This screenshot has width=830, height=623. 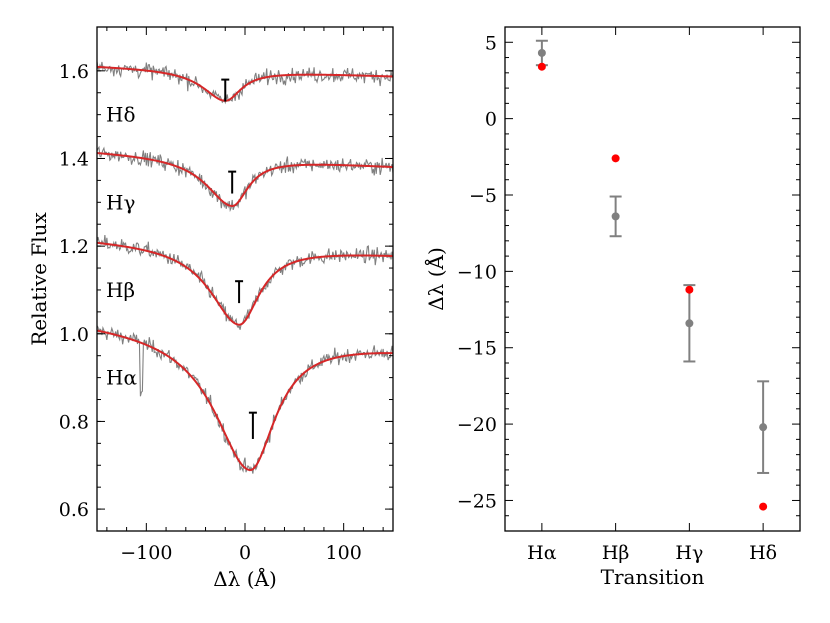 I want to click on x-tick-label: Hδ, so click(x=763, y=553).